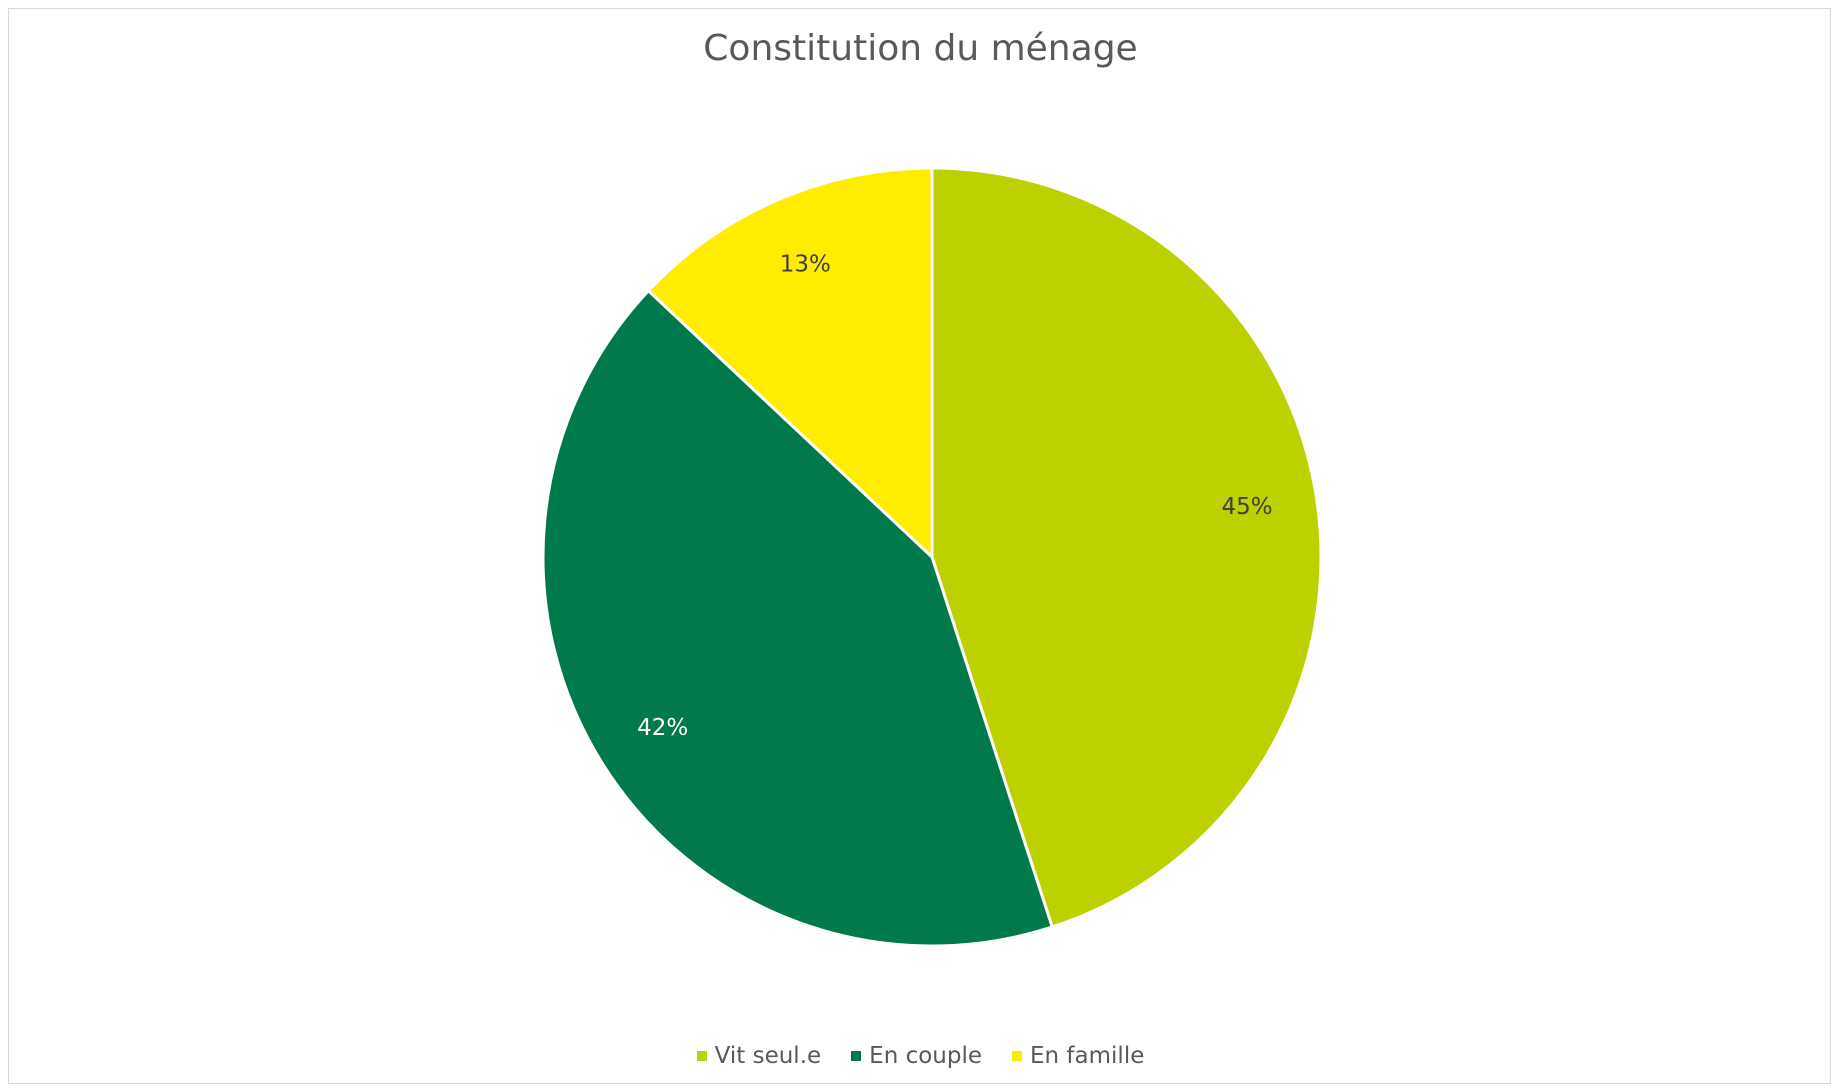 This screenshot has height=1092, width=1841. I want to click on data-label-vit-seul-e: 45%, so click(1246, 507).